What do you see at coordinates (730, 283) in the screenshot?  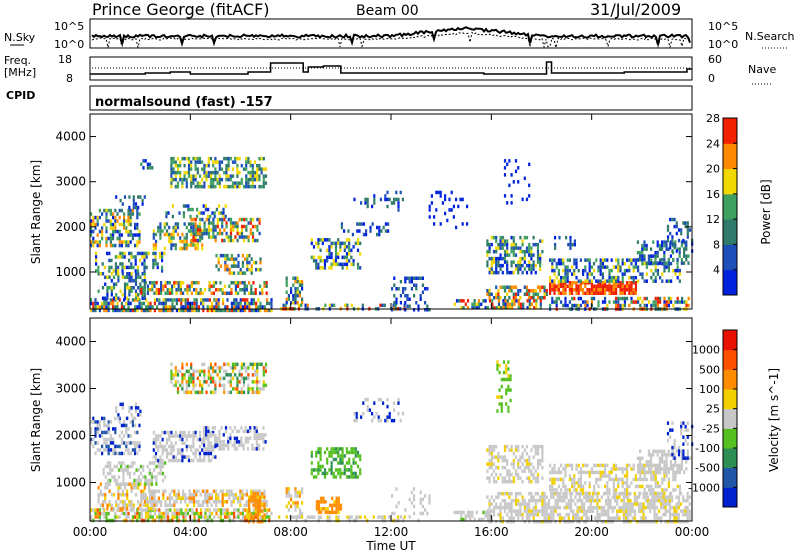 I see `colorbar-segment` at bounding box center [730, 283].